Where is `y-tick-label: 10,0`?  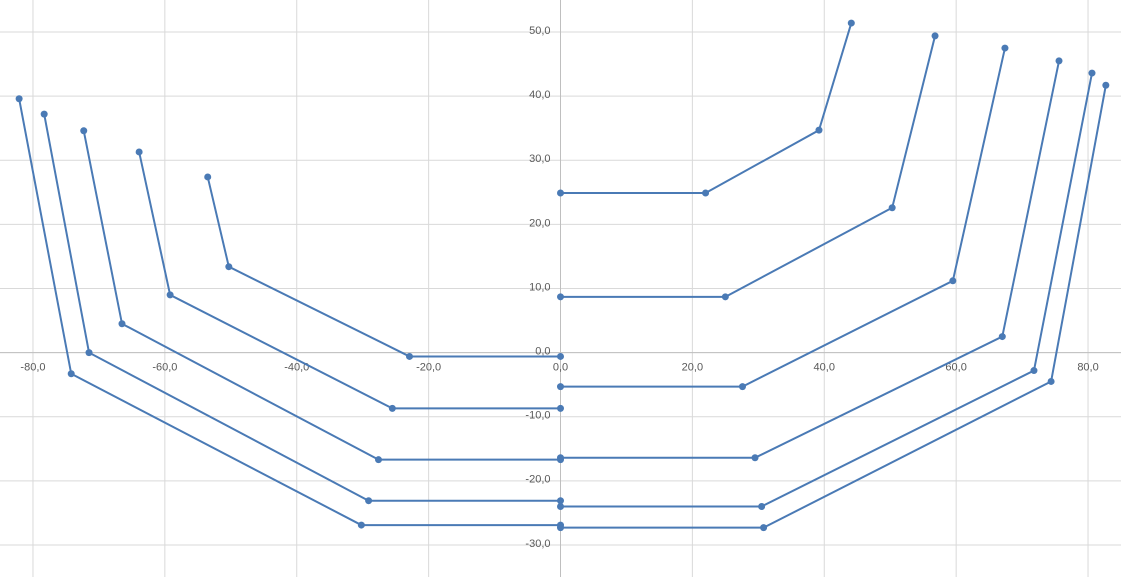 y-tick-label: 10,0 is located at coordinates (539, 287).